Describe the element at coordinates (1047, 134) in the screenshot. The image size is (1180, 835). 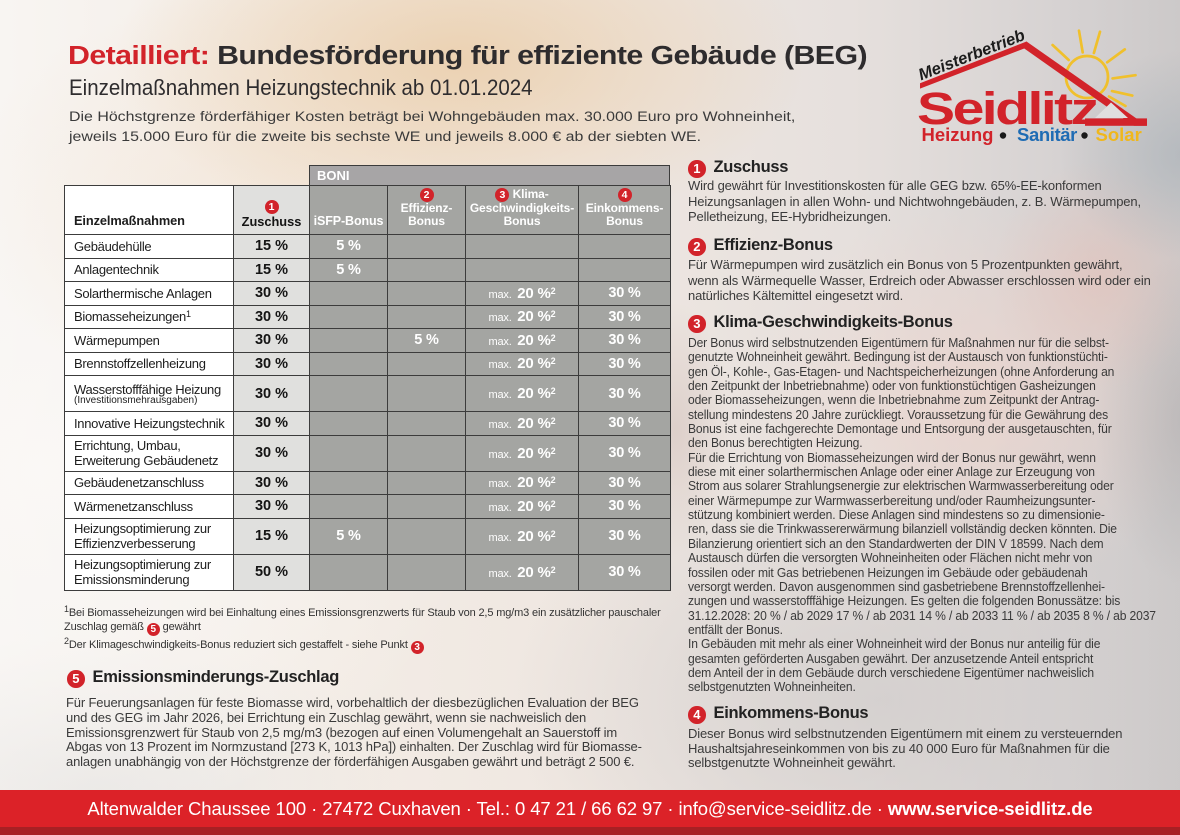
I see `svg-text: Sanitär` at that location.